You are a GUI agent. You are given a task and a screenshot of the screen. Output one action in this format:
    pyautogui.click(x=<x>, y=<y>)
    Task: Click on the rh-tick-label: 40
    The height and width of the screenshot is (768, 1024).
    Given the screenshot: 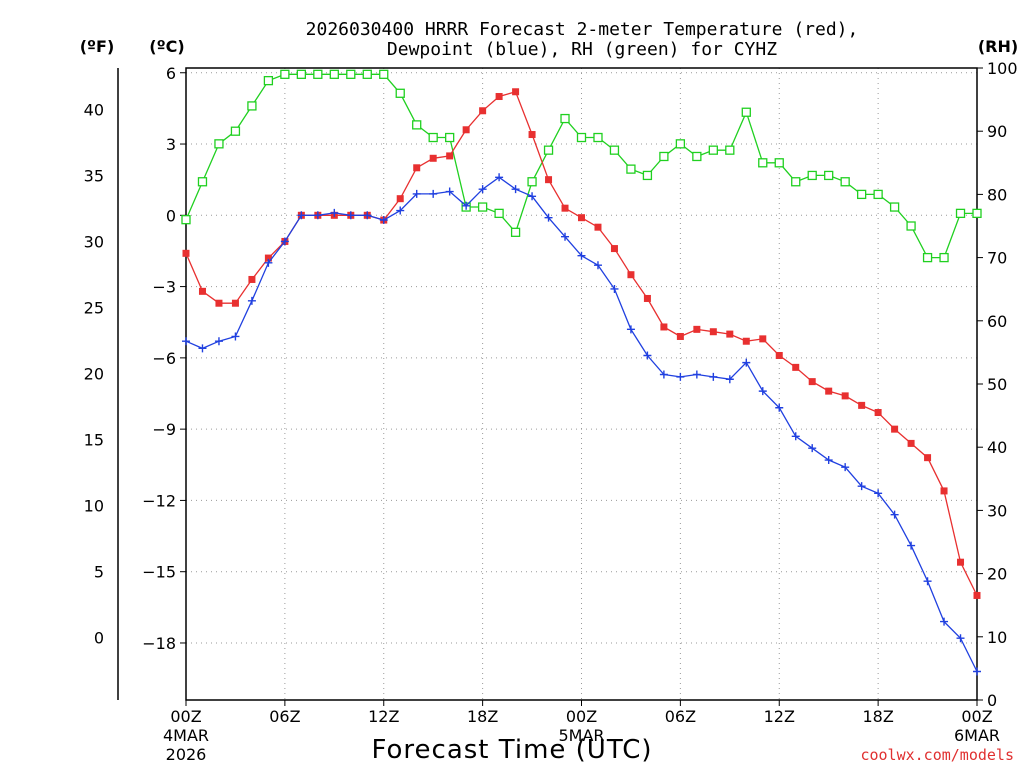 What is the action you would take?
    pyautogui.click(x=997, y=447)
    